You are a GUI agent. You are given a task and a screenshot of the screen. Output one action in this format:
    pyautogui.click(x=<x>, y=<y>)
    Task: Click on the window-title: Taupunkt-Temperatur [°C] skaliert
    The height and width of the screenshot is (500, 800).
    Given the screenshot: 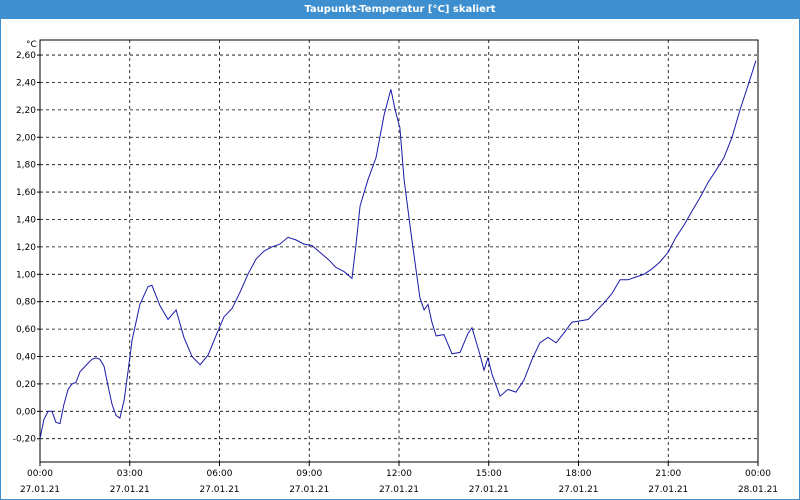 What is the action you would take?
    pyautogui.click(x=399, y=9)
    